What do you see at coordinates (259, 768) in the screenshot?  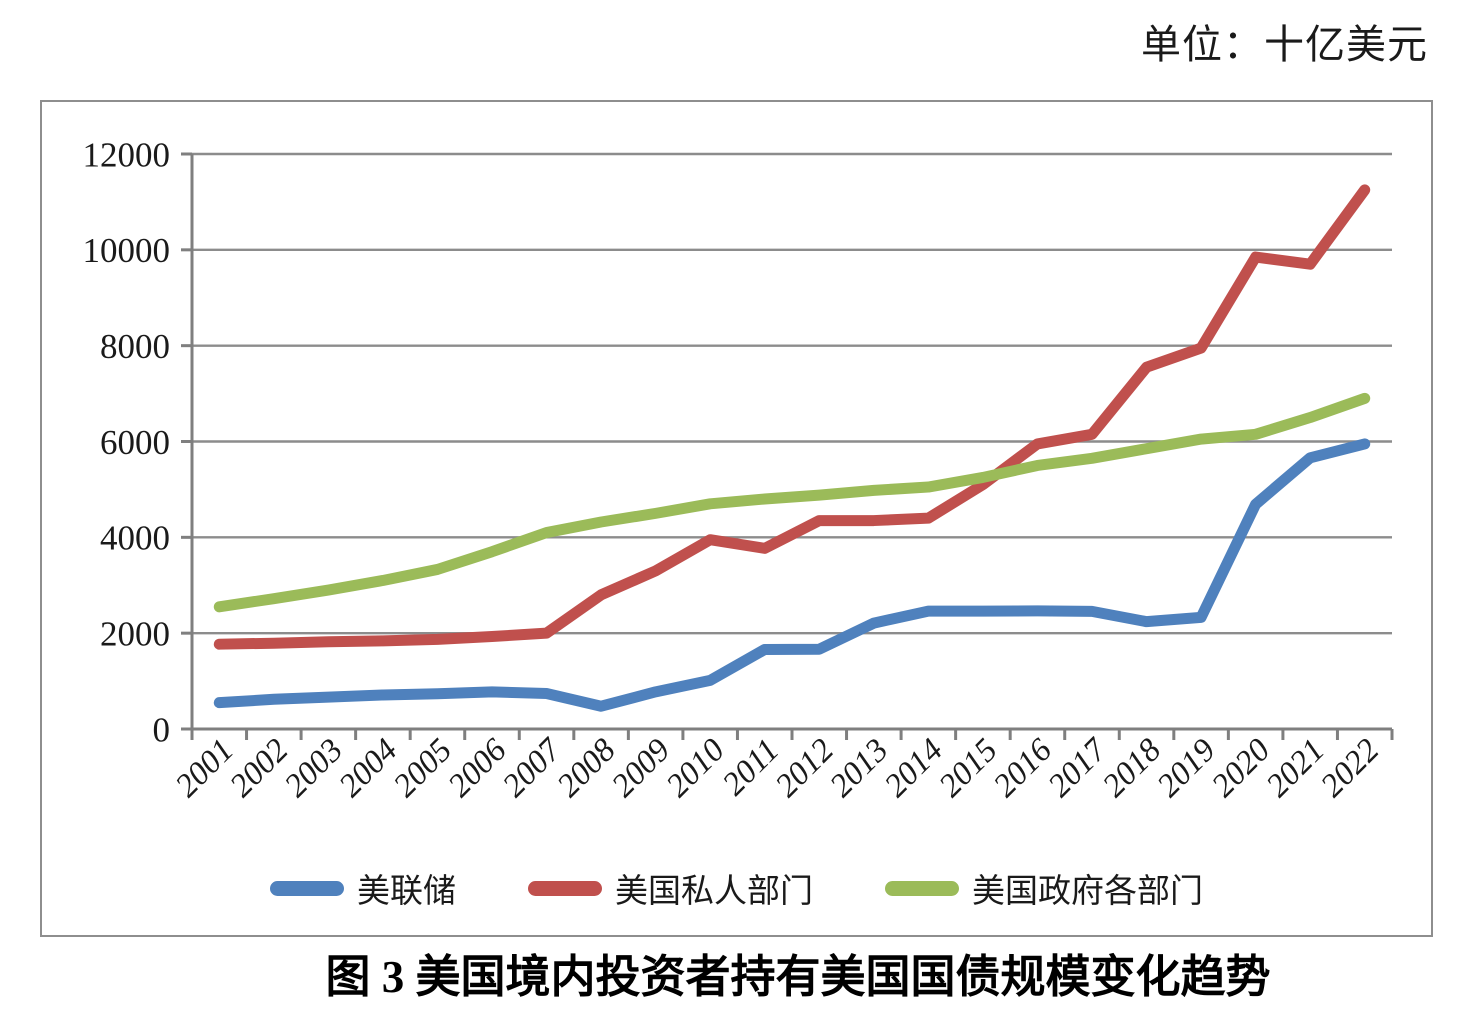 I see `x-tick-label-2002: 2002` at bounding box center [259, 768].